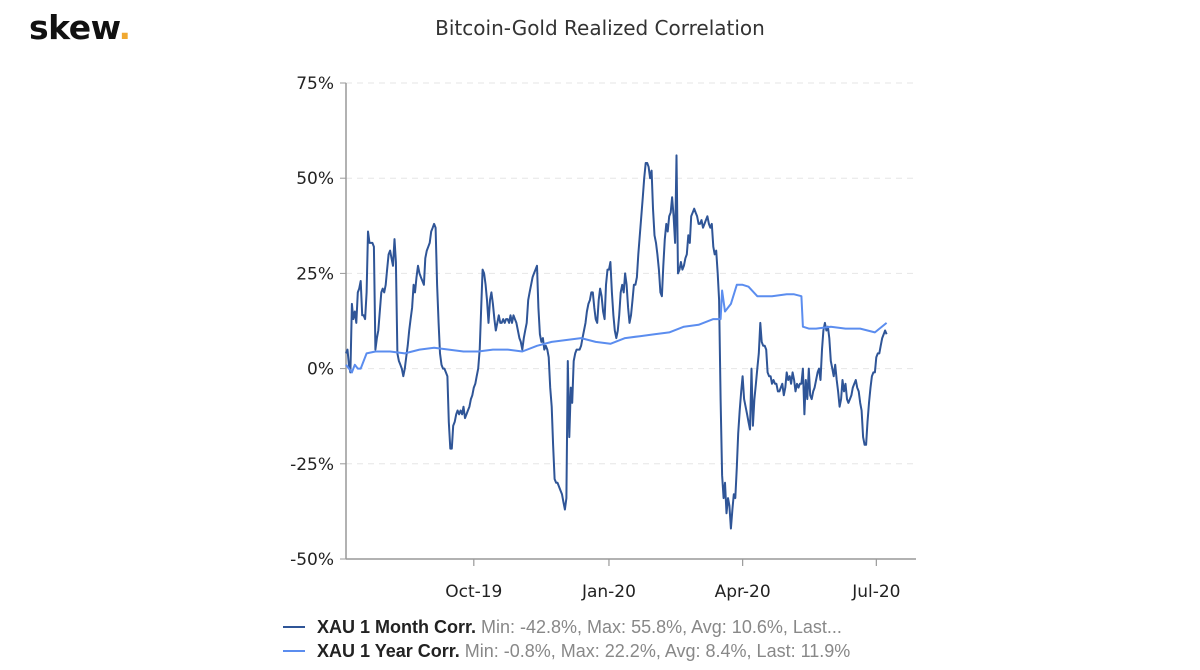 The width and height of the screenshot is (1200, 670). Describe the element at coordinates (315, 84) in the screenshot. I see `y-tick-label: 75%` at that location.